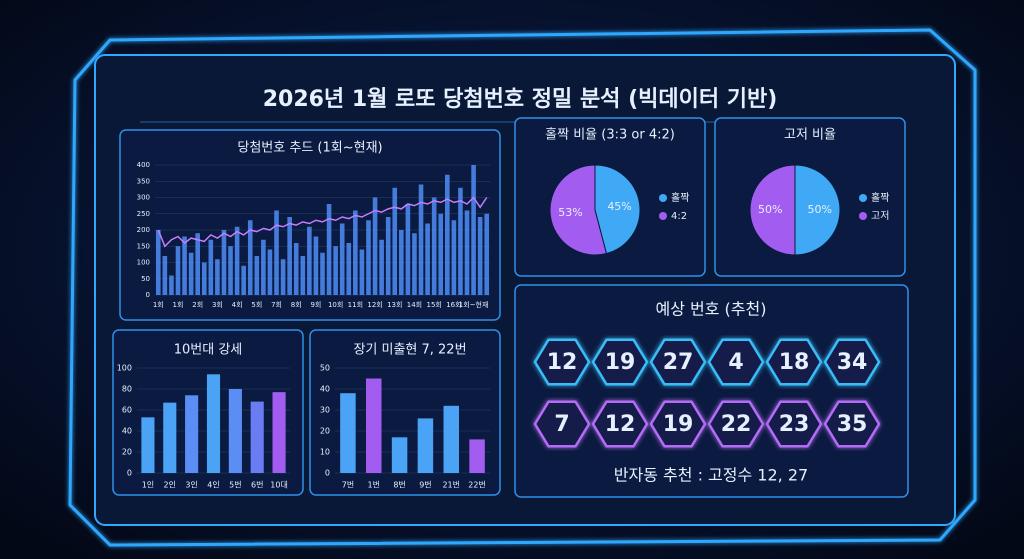 This screenshot has height=559, width=1024. Describe the element at coordinates (348, 485) in the screenshot. I see `x-tick-label: 7번` at that location.